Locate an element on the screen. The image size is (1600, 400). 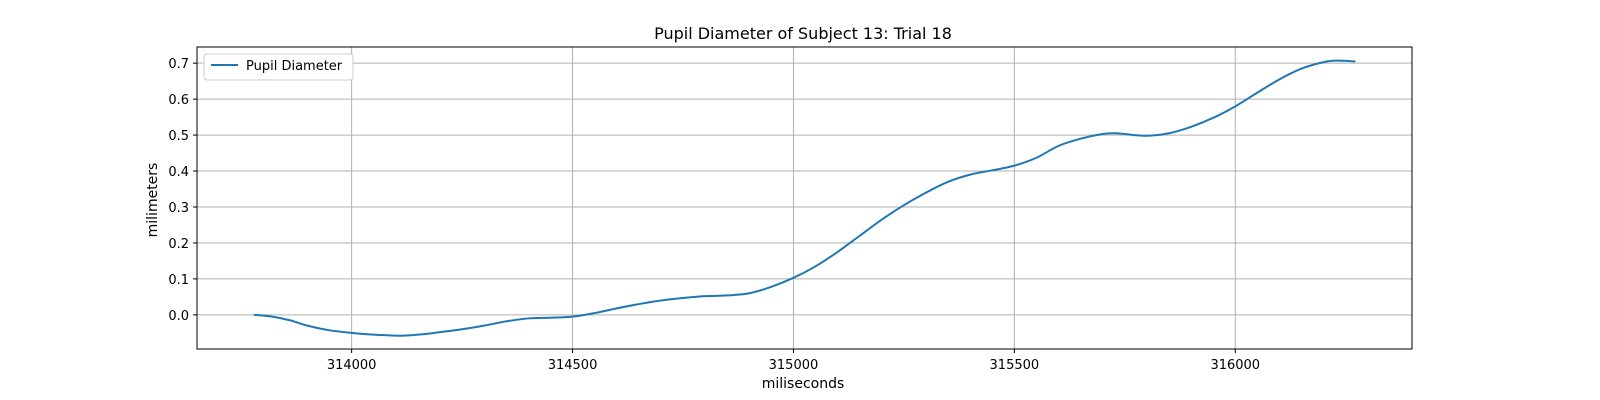
x-tick-label: 315500 is located at coordinates (1015, 365).